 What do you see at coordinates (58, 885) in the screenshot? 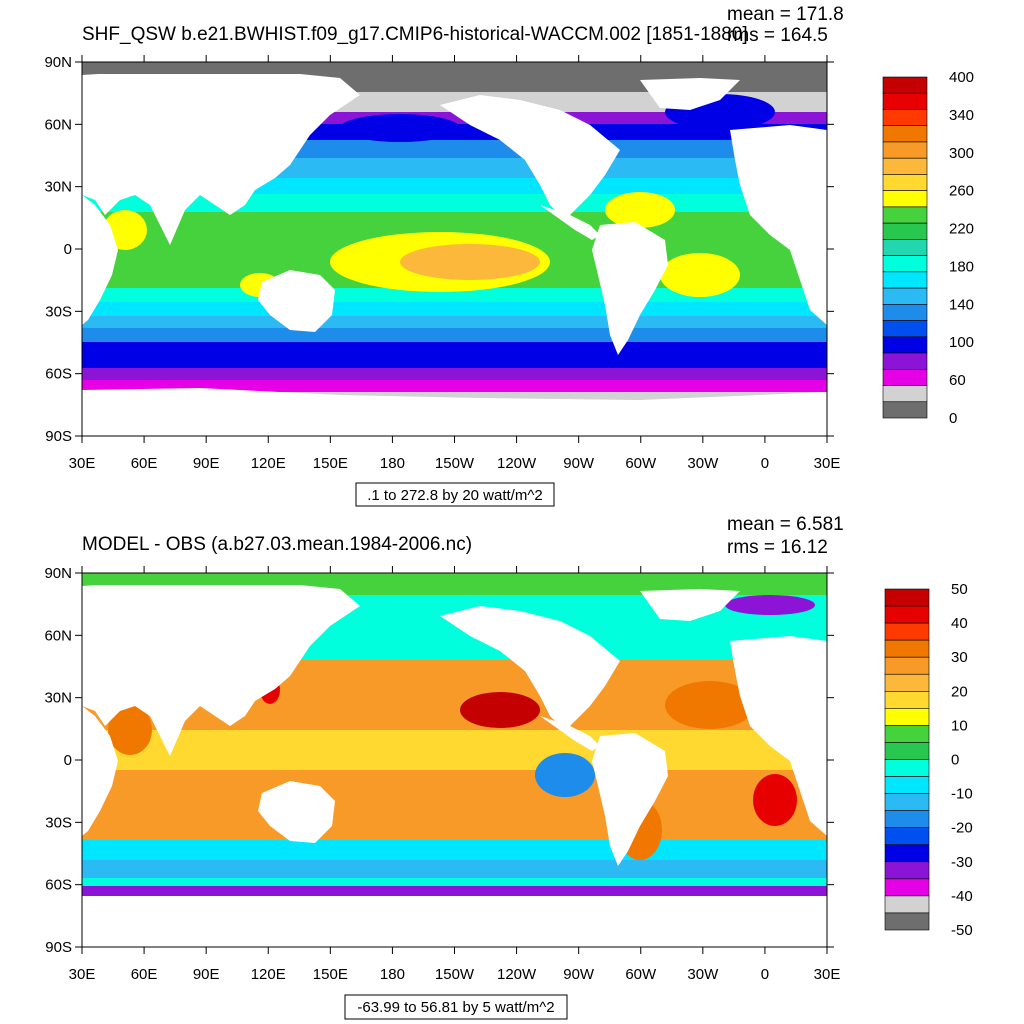
I see `bottom-ytick-label: 60S` at bounding box center [58, 885].